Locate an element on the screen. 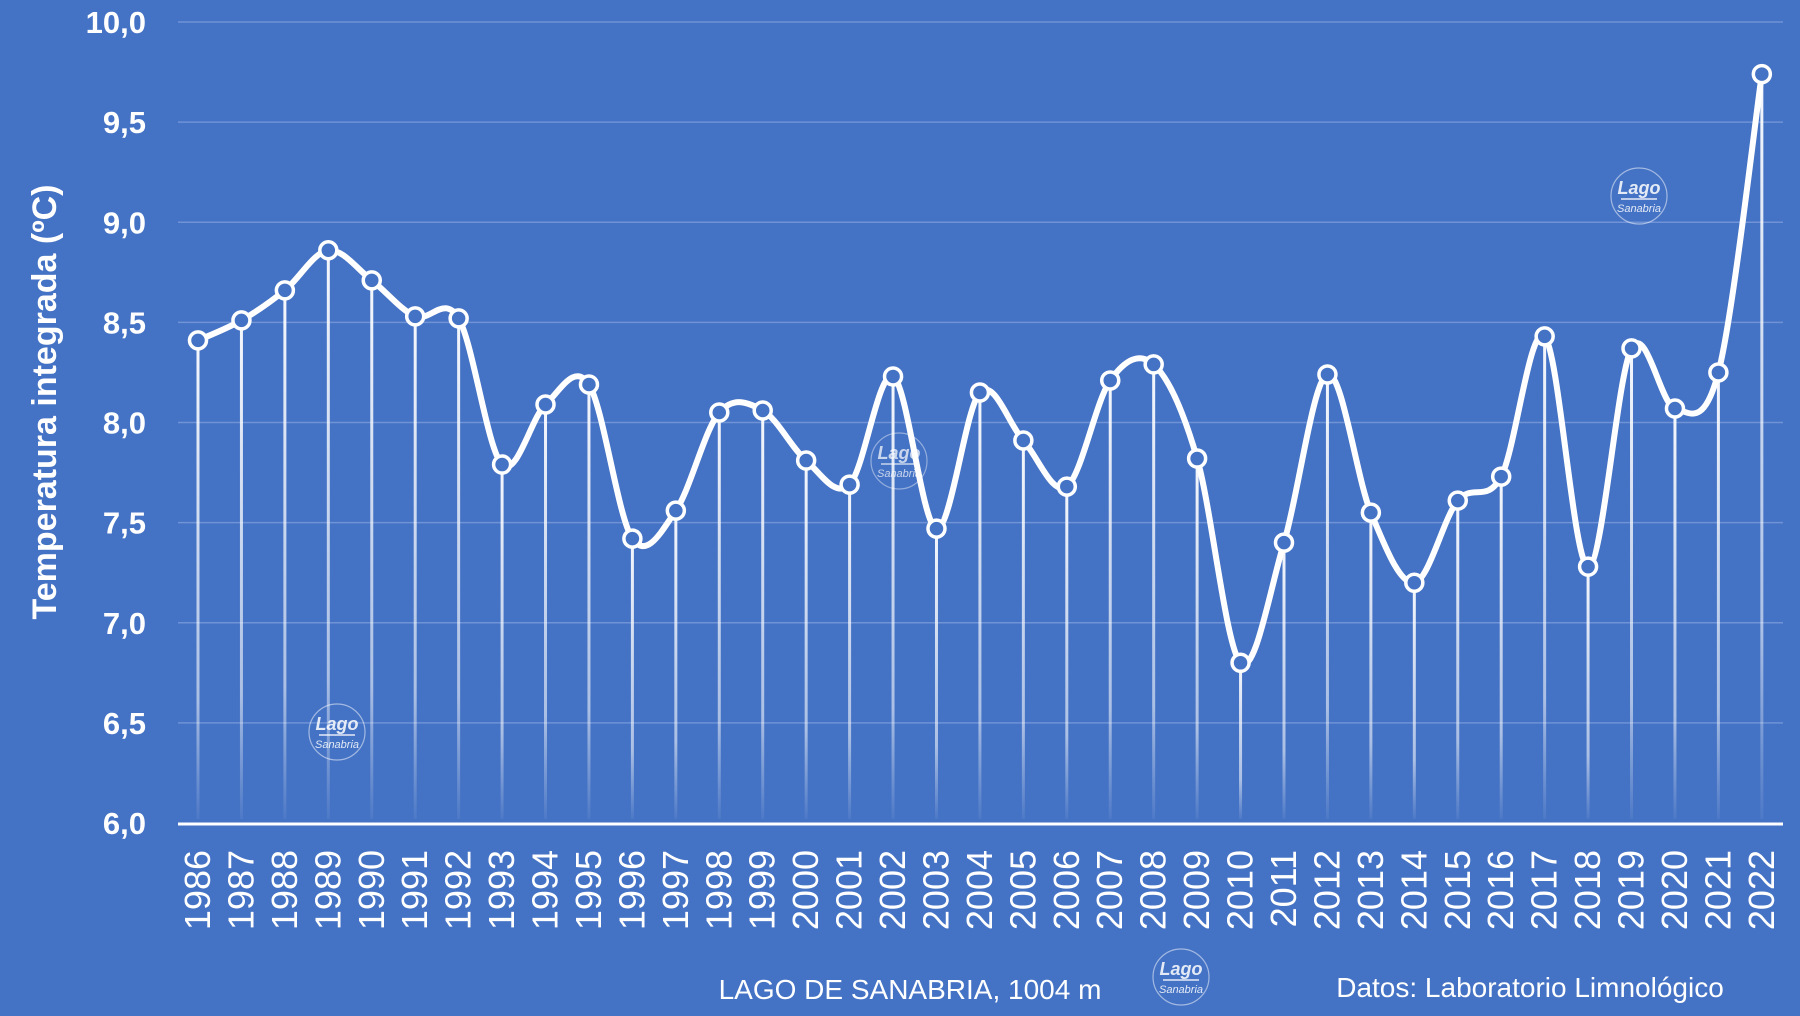 The image size is (1800, 1016). y-tick-label: 9,5 is located at coordinates (124, 122).